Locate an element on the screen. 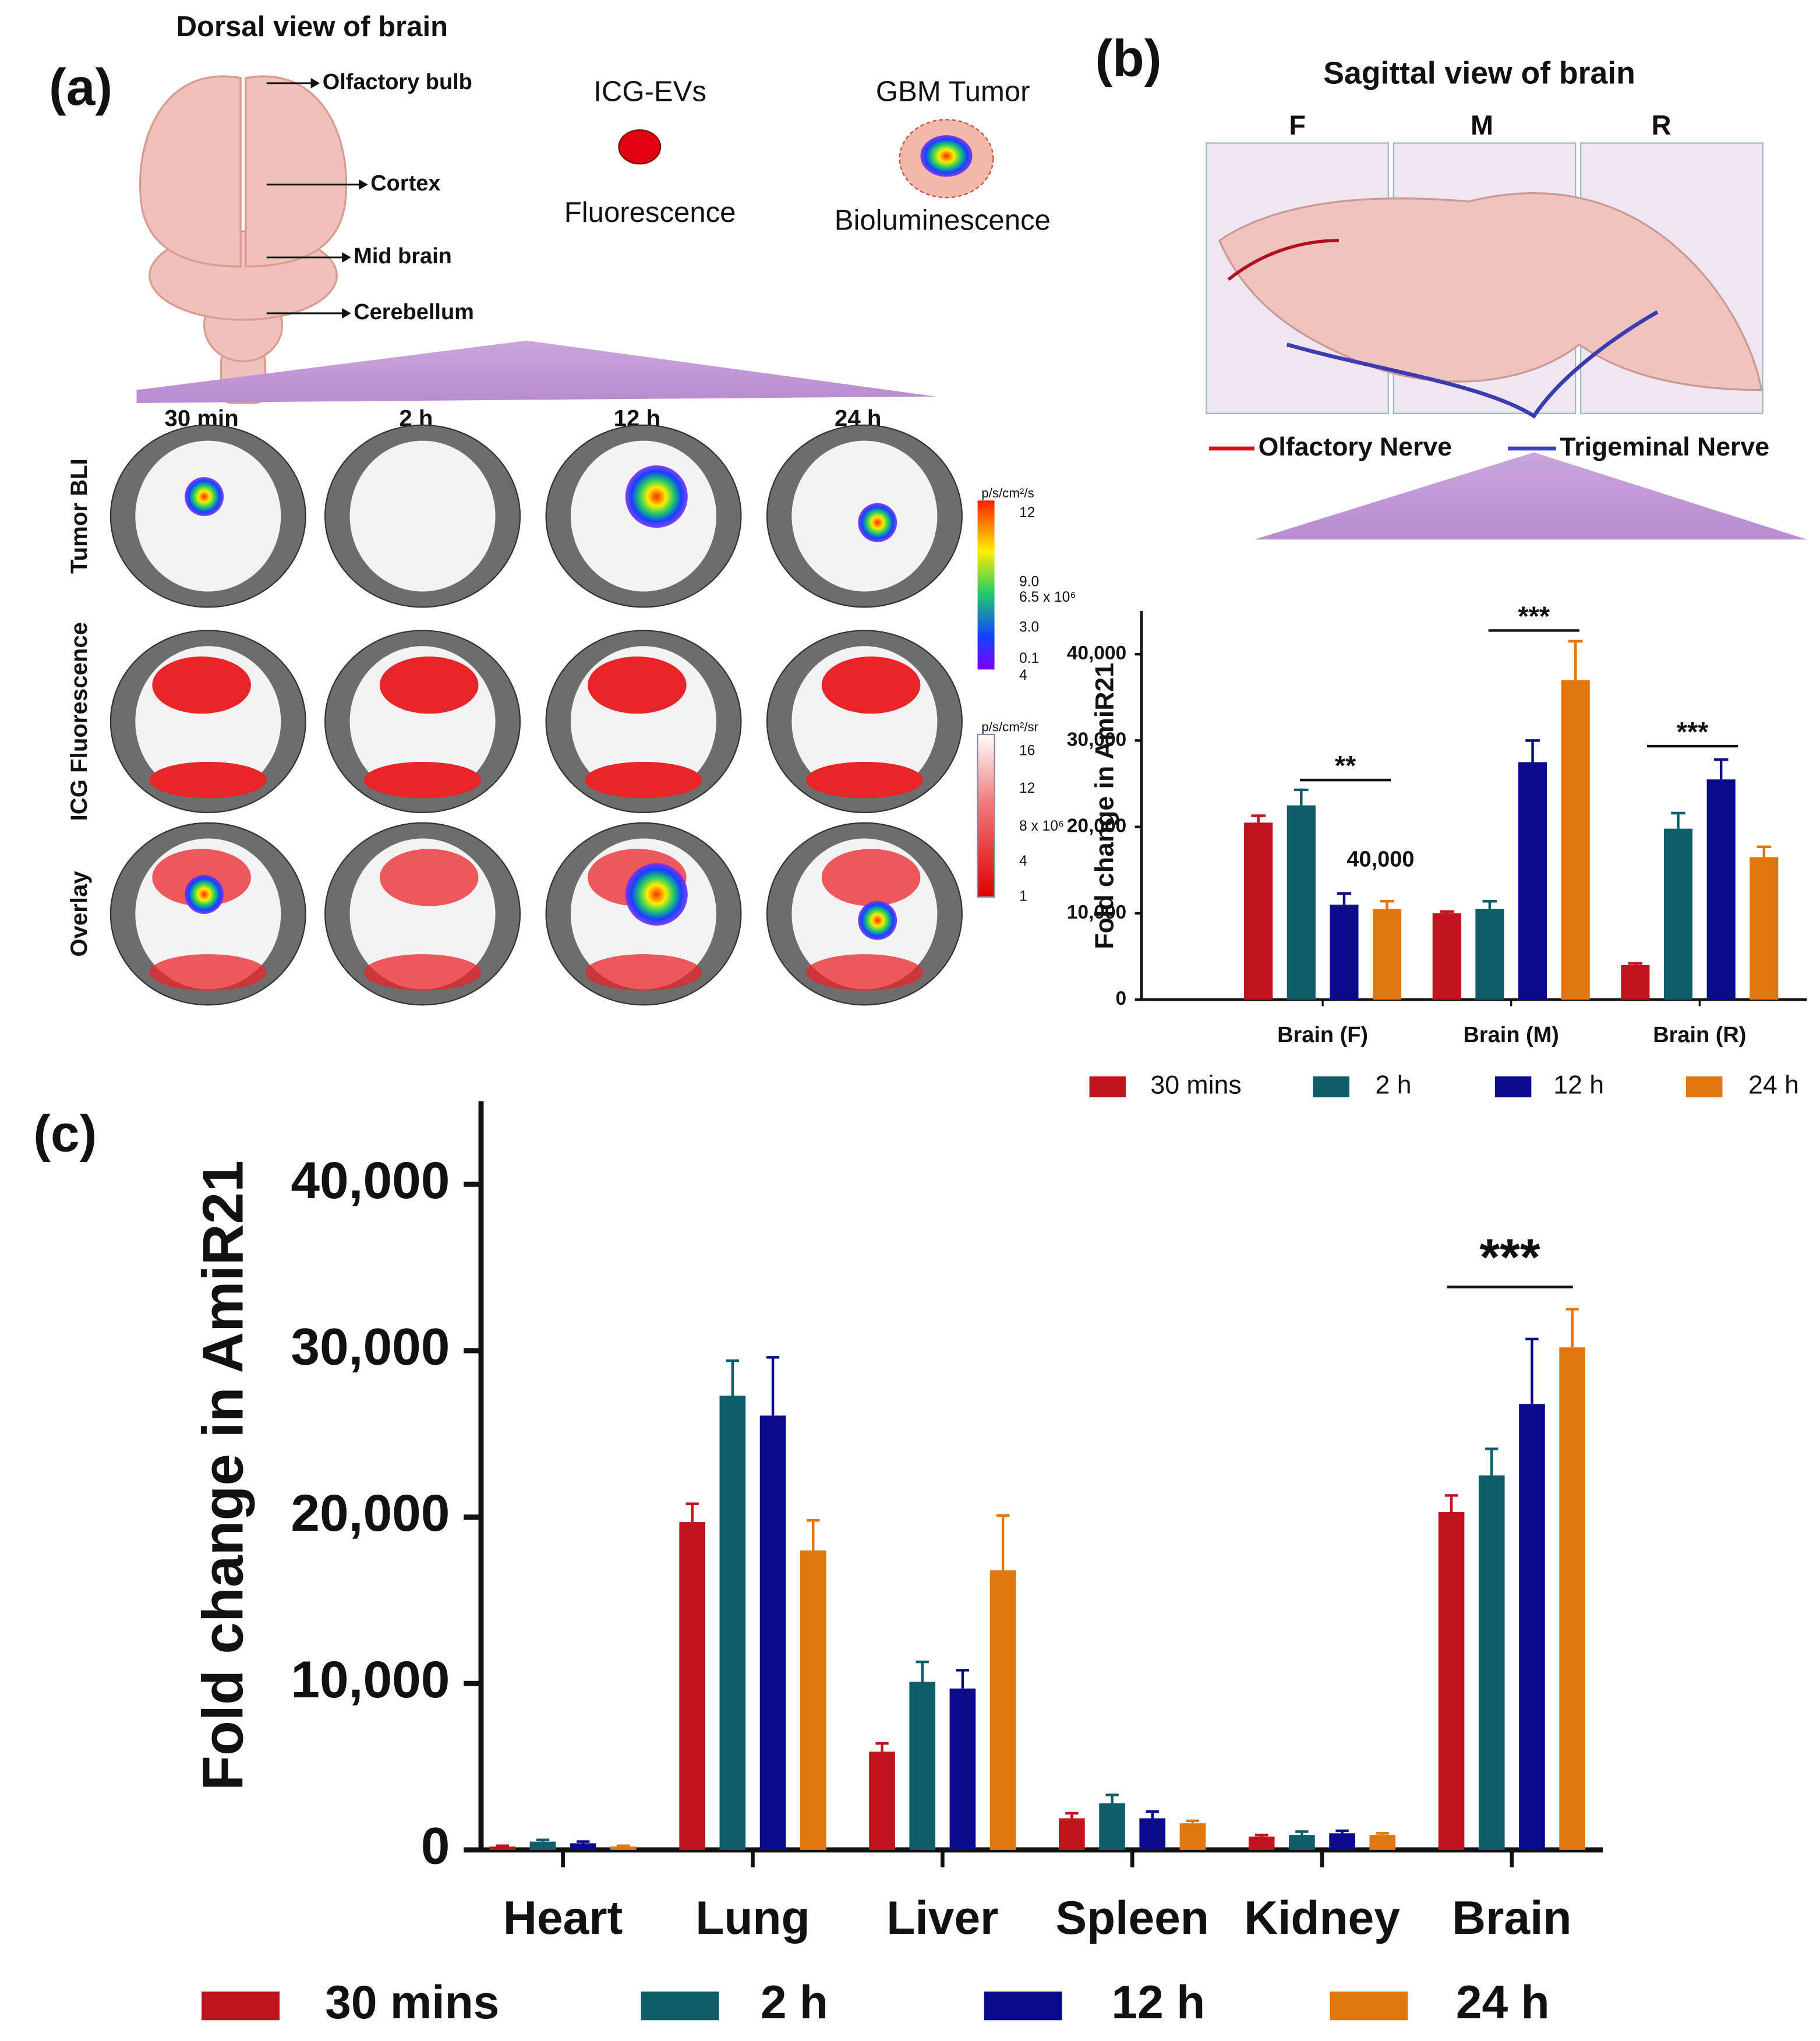  tumor-icon is located at coordinates (946, 159).